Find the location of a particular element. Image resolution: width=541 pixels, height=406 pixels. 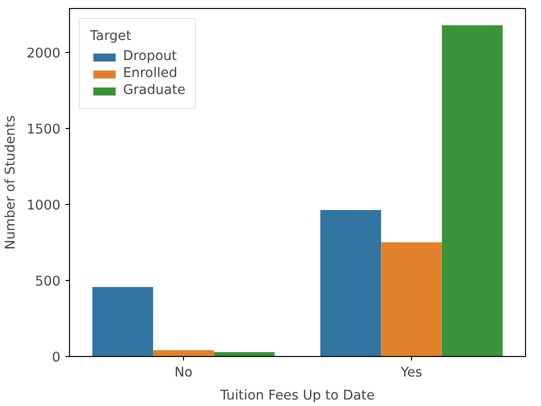

legend-label: Dropout is located at coordinates (150, 56).